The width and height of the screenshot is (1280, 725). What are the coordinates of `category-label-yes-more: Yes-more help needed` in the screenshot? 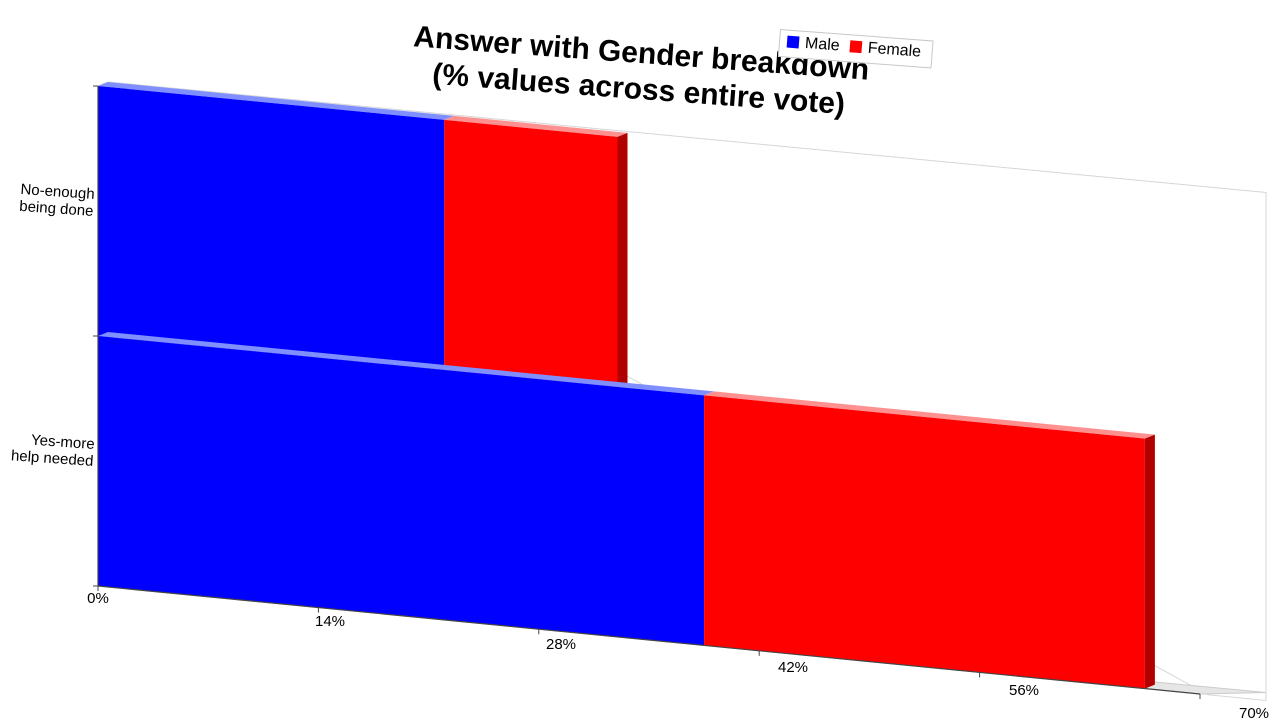 It's located at (47, 449).